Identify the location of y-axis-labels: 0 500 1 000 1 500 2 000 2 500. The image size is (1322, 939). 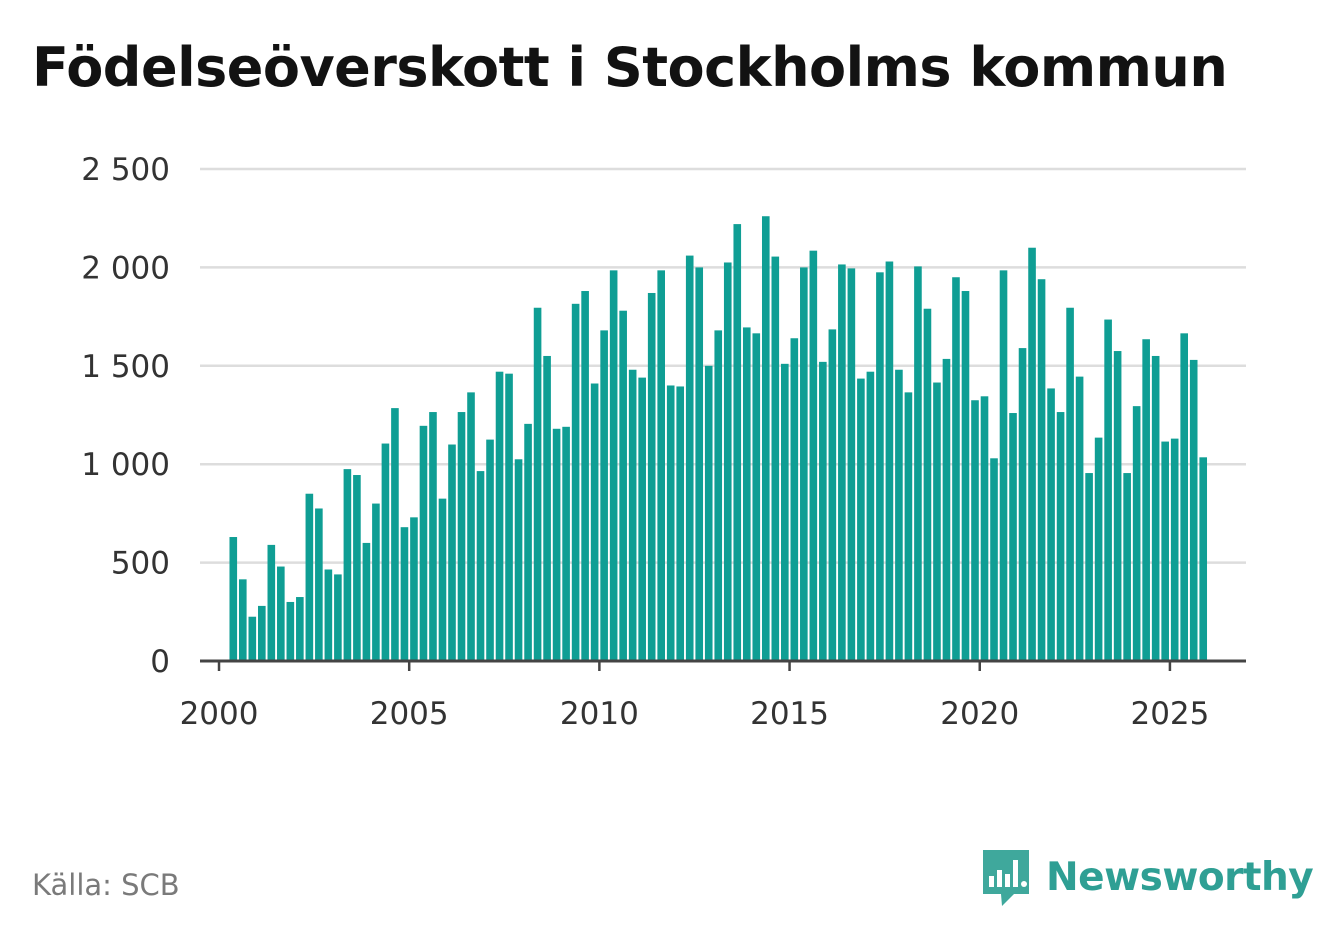
(125, 416).